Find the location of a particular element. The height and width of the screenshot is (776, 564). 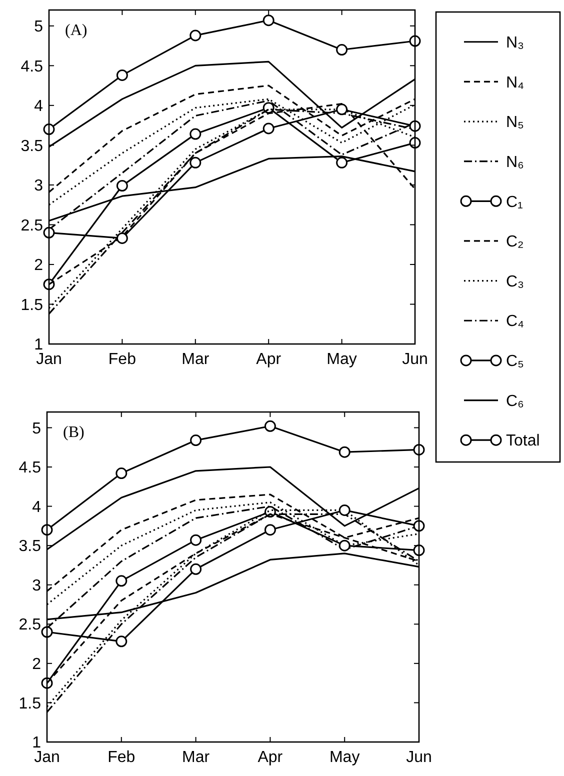

legend-label: N₅ is located at coordinates (515, 123).